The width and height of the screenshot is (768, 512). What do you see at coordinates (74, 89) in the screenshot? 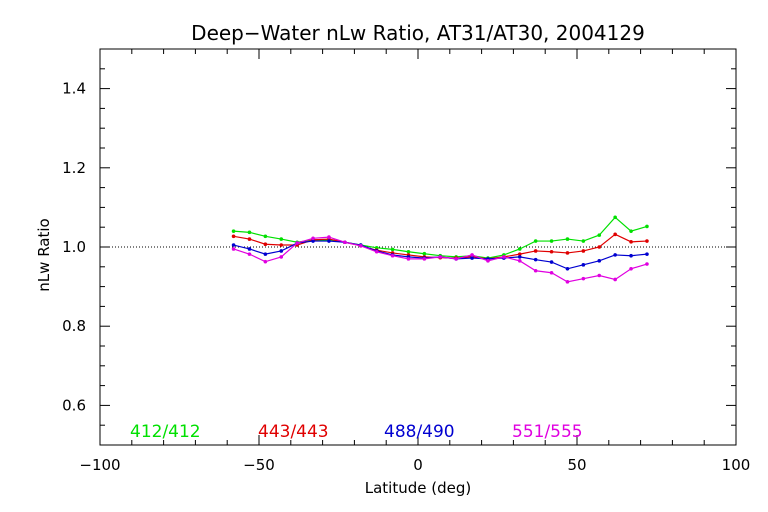
I see `y-tick-label: 1.4` at bounding box center [74, 89].